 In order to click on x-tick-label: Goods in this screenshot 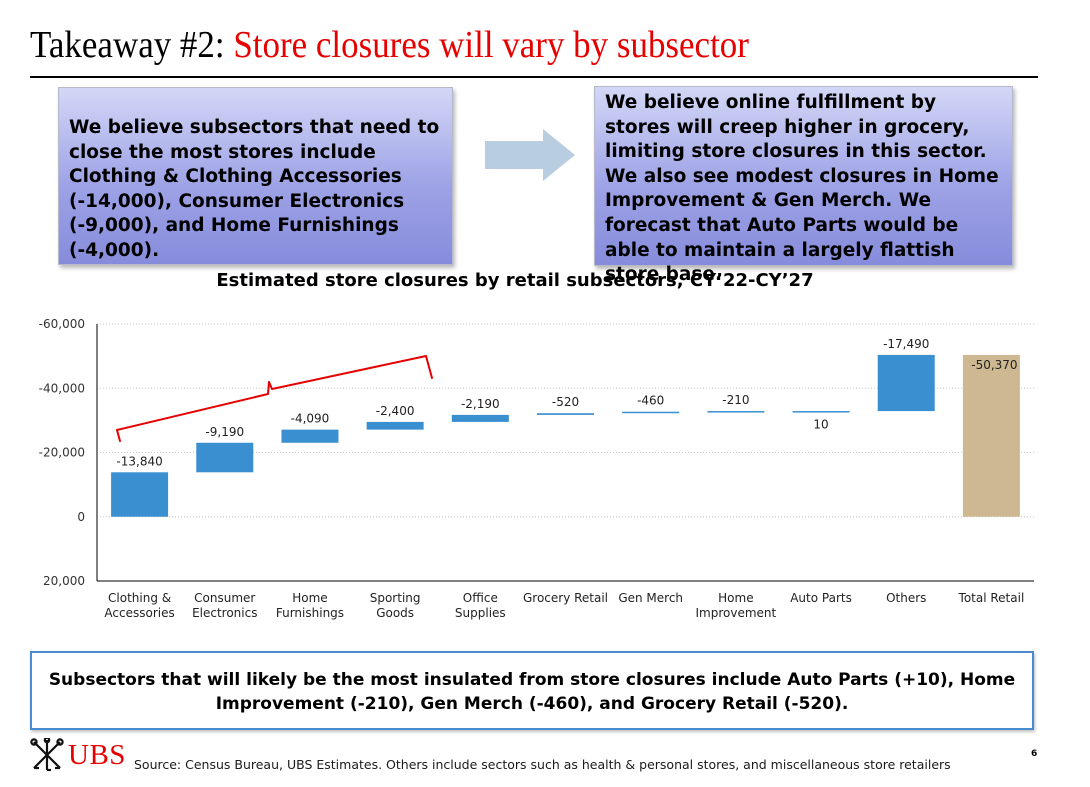, I will do `click(395, 613)`.